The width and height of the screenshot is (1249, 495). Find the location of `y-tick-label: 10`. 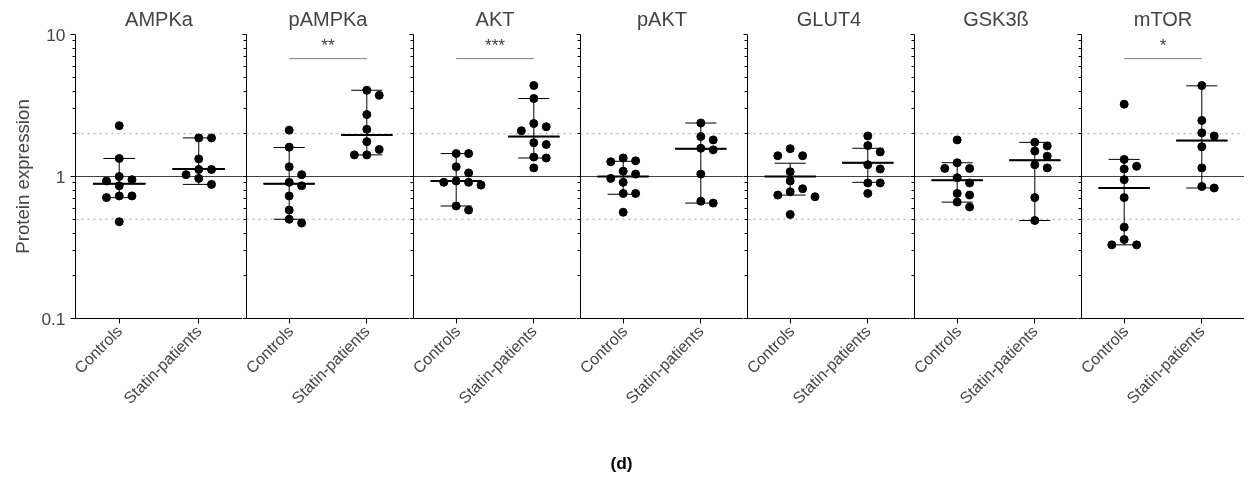

y-tick-label: 10 is located at coordinates (56, 34).